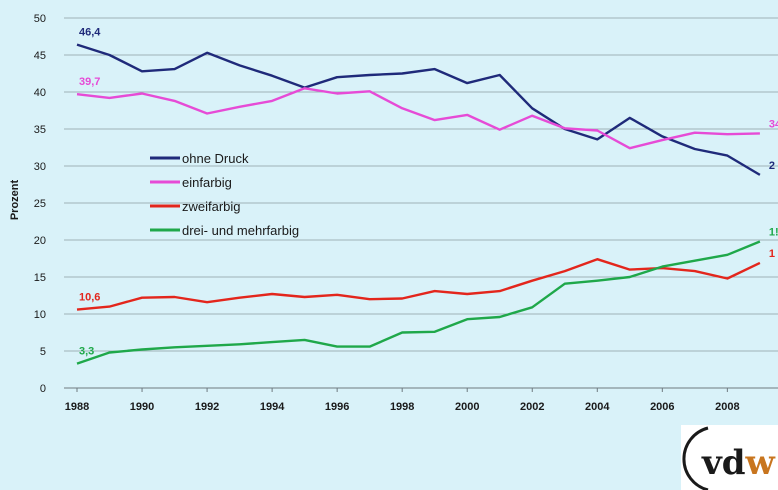 The height and width of the screenshot is (490, 778). Describe the element at coordinates (773, 124) in the screenshot. I see `data-label-1-1: 34,4` at that location.